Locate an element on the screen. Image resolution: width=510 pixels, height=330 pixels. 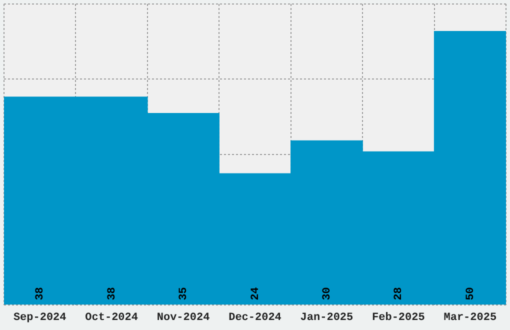
data-label: 35 is located at coordinates (184, 293).